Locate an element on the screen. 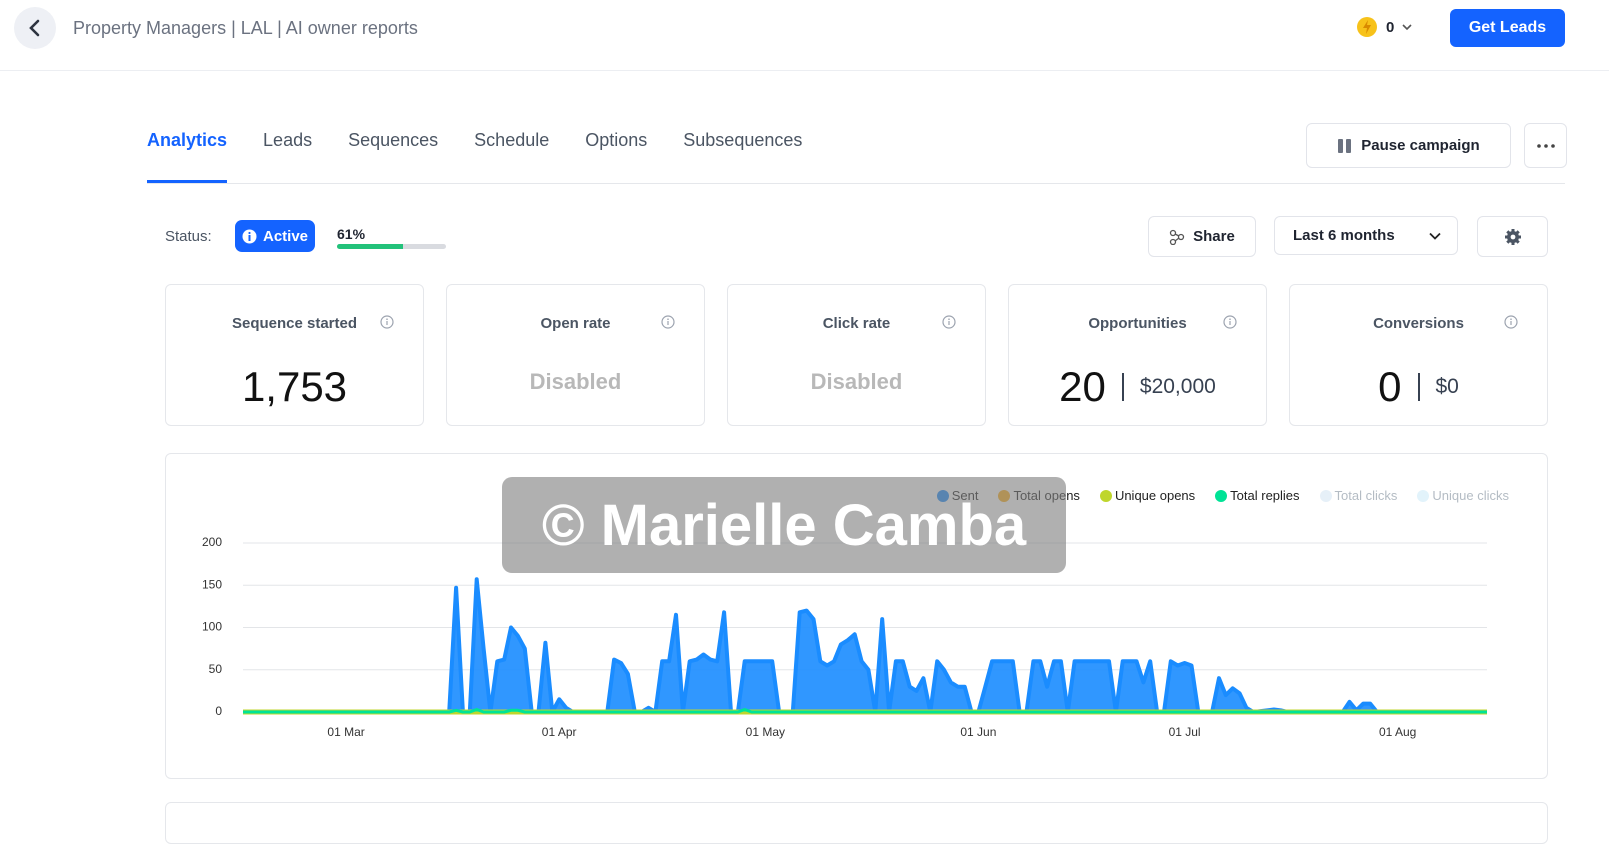 The image size is (1609, 844). y-tick-label: 0 is located at coordinates (218, 711).